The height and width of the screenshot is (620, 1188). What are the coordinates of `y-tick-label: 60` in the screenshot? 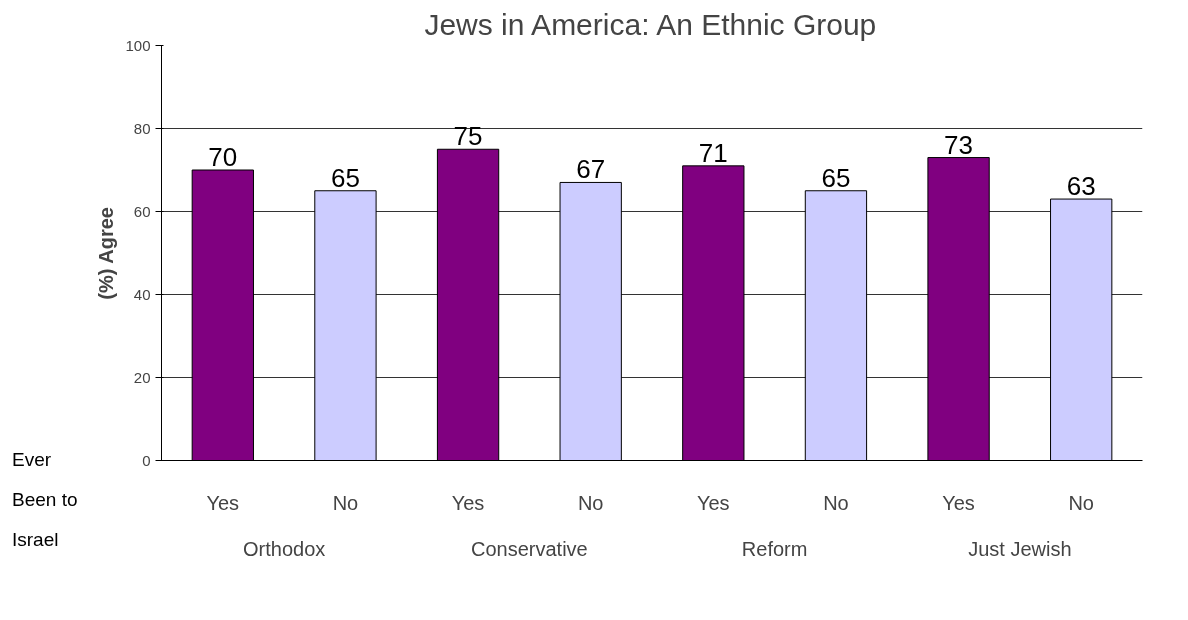 It's located at (142, 211).